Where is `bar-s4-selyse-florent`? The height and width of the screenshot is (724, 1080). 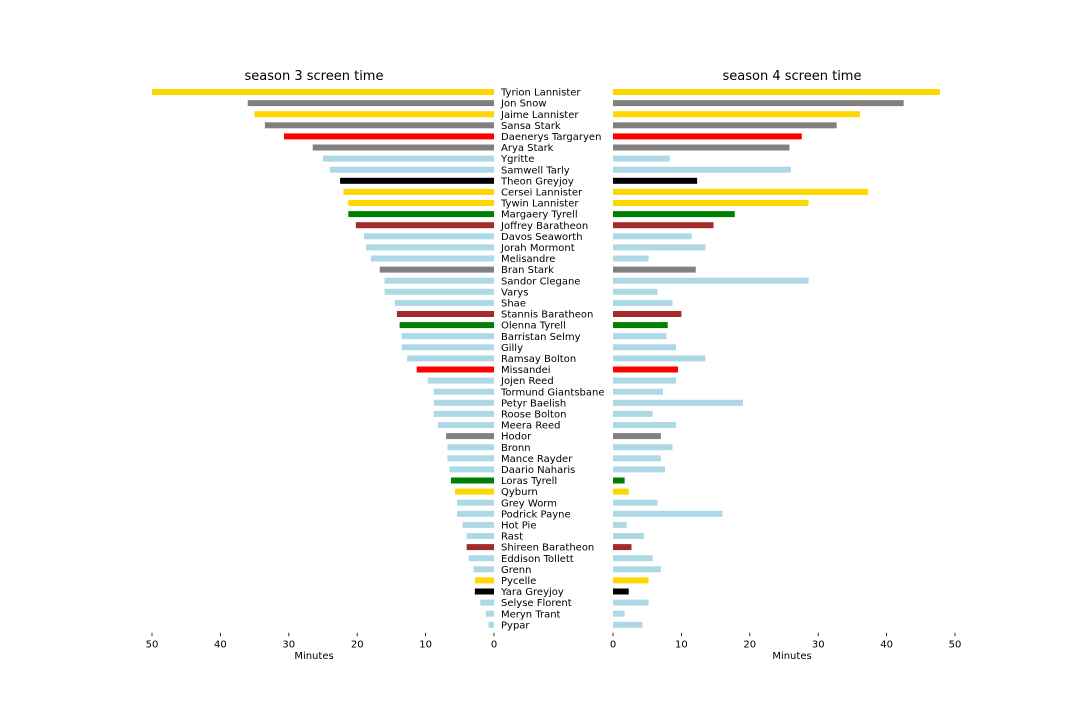
bar-s4-selyse-florent is located at coordinates (631, 602).